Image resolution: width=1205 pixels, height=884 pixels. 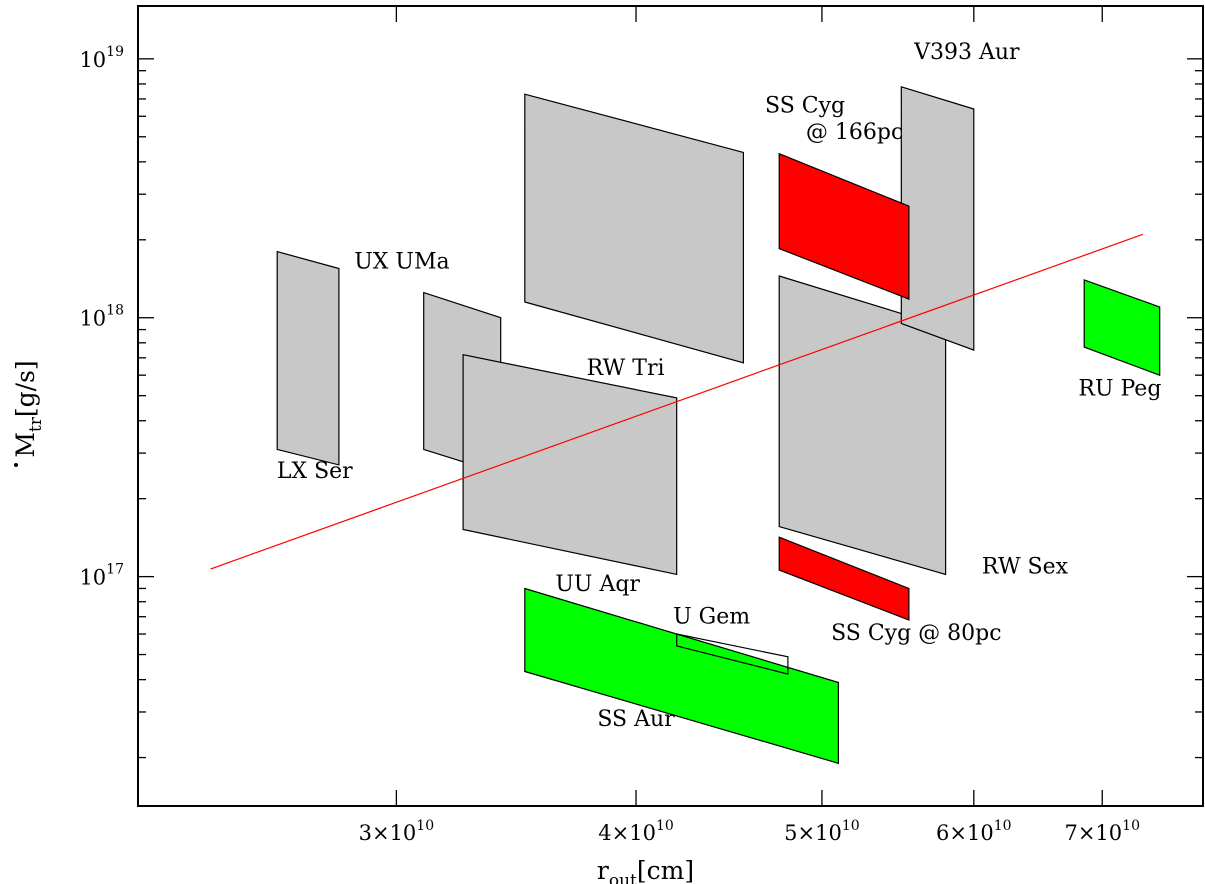 I want to click on region-ss-aur, so click(x=682, y=676).